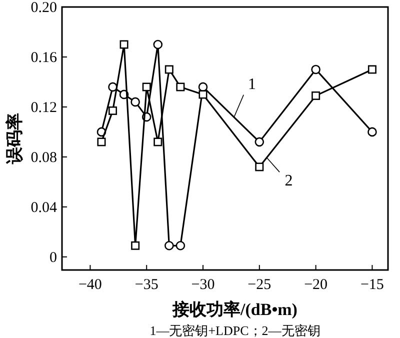 Image resolution: width=400 pixels, height=338 pixels. Describe the element at coordinates (53, 258) in the screenshot. I see `y-tick-label: 0` at that location.